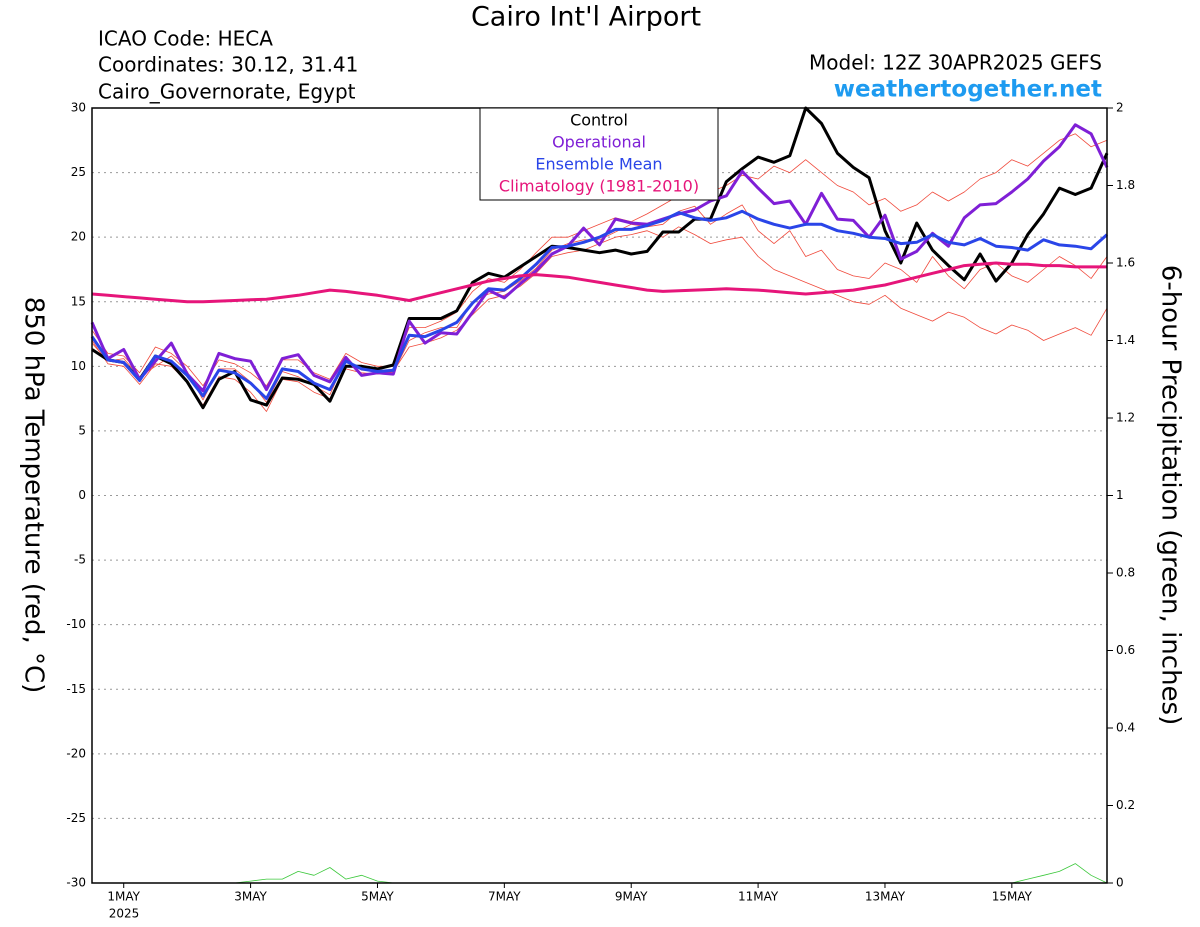  Describe the element at coordinates (34, 495) in the screenshot. I see `y-axis-label: 850 hPa Temperature (red, °C)` at that location.